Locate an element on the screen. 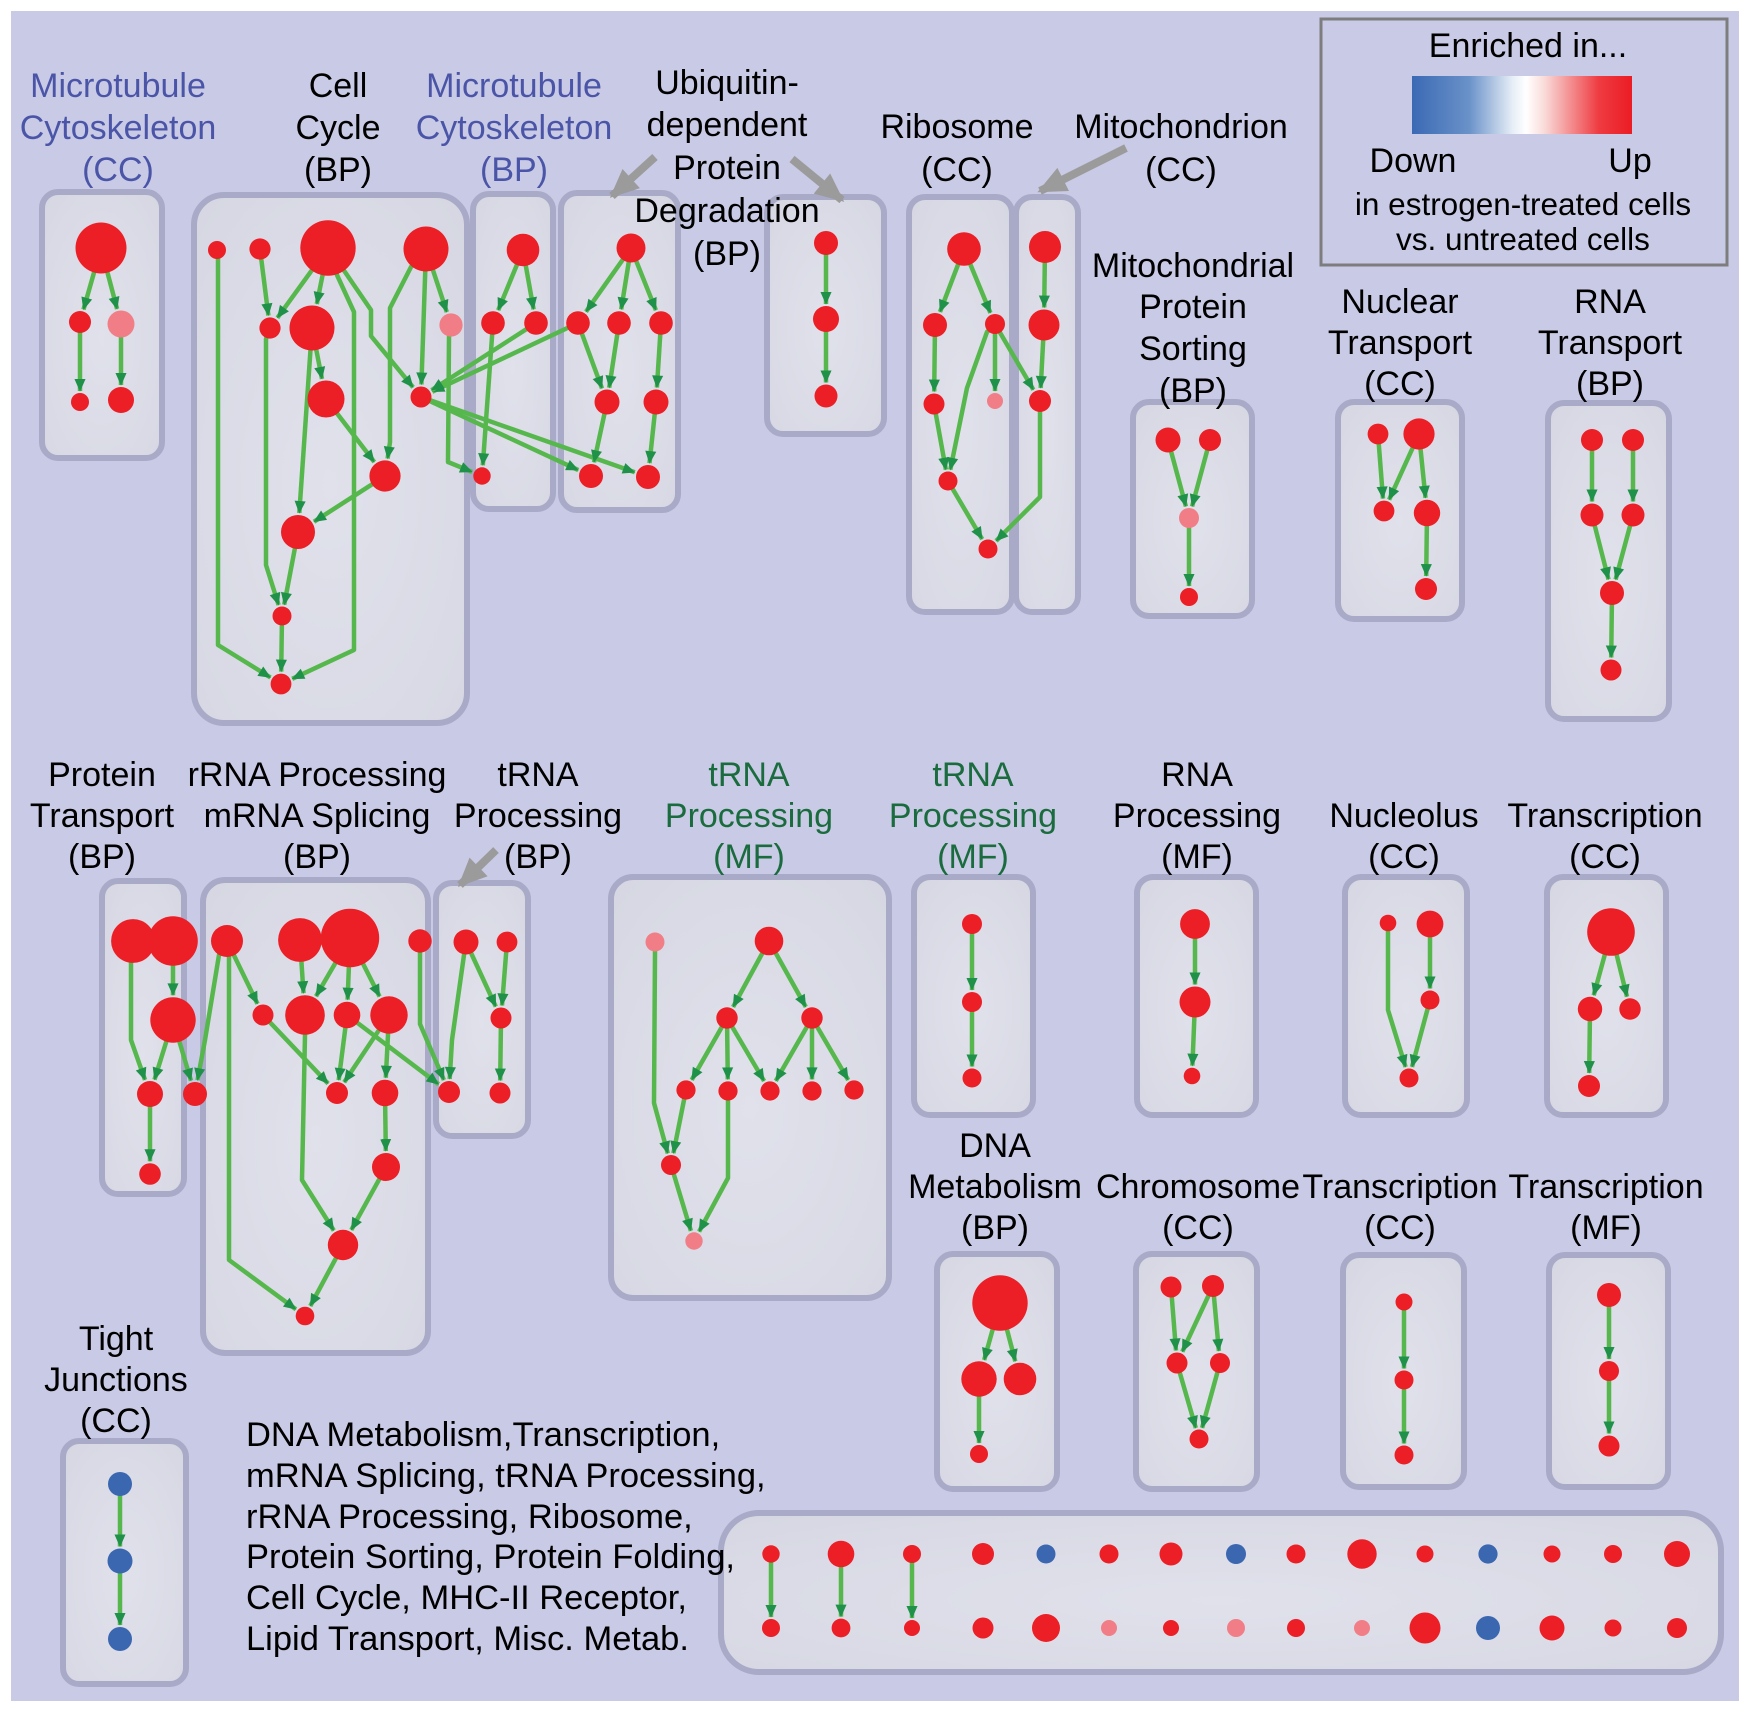 This screenshot has height=1715, width=1750. svg-text: Down is located at coordinates (1413, 161).